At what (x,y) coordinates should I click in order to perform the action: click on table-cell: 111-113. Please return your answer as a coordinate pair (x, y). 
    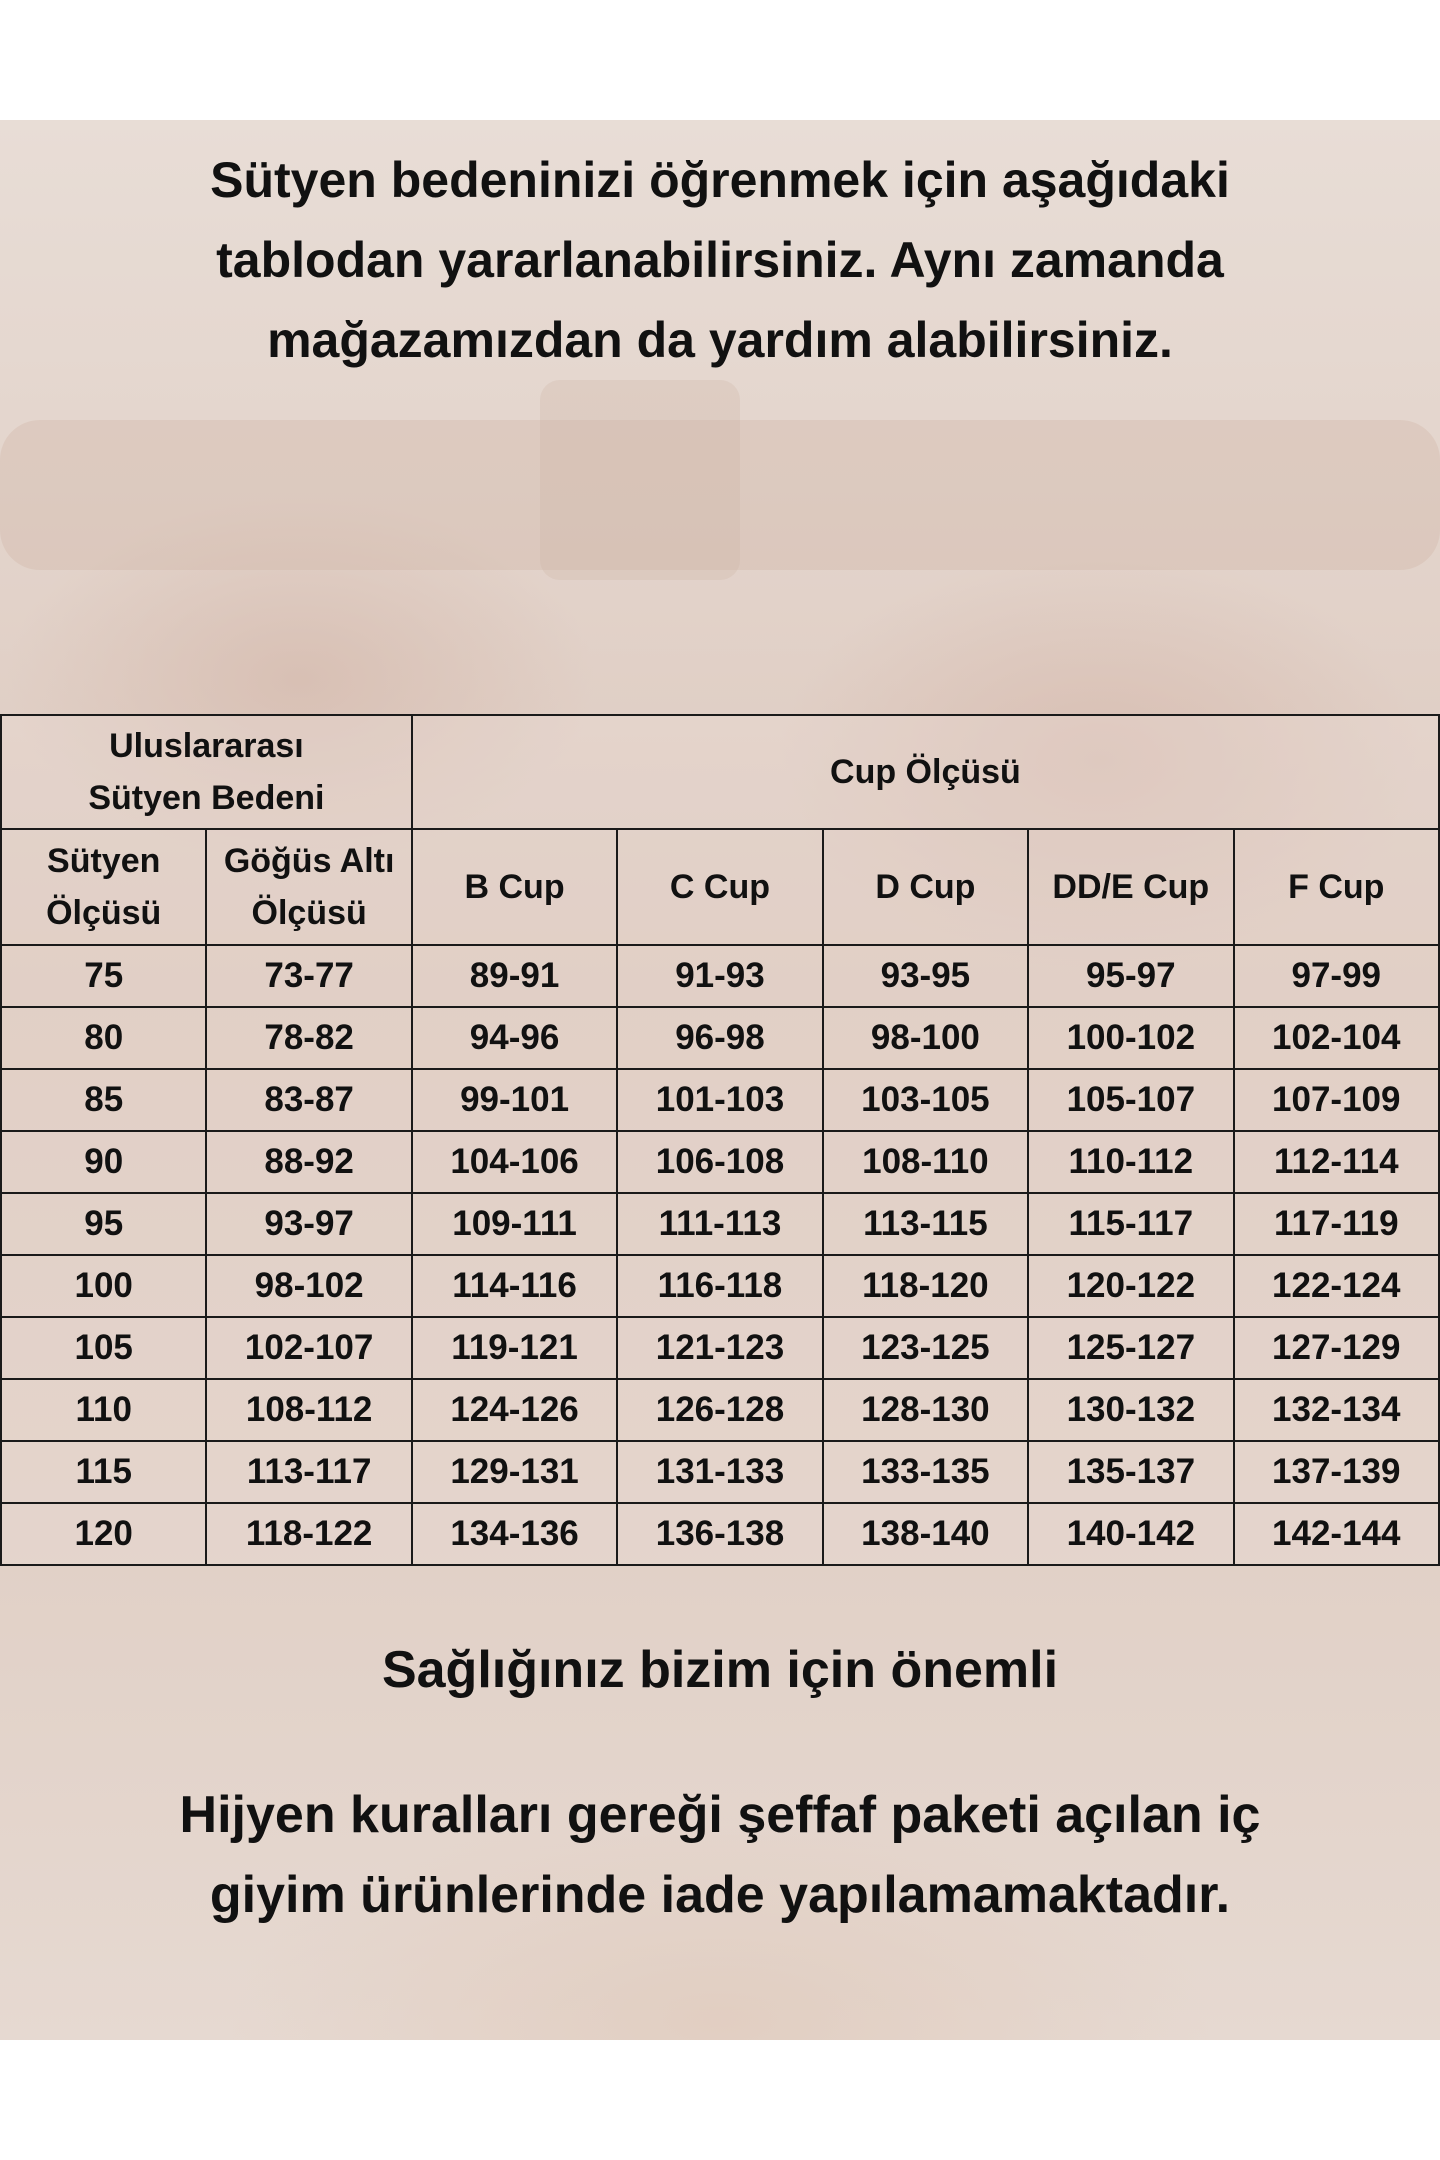
    Looking at the image, I should click on (720, 1224).